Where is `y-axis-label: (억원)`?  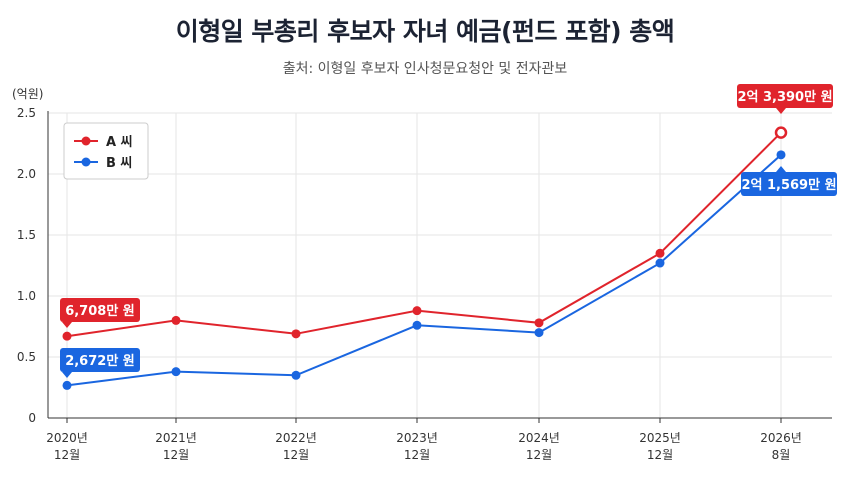 y-axis-label: (억원) is located at coordinates (27, 94).